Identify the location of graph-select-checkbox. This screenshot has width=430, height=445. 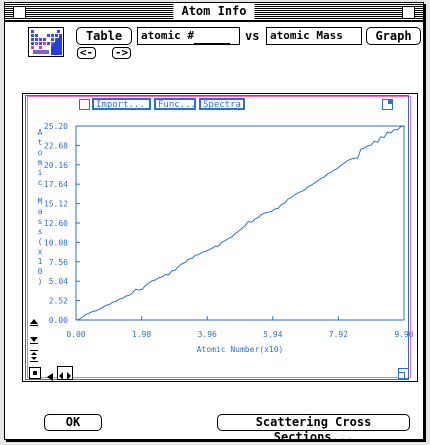
(84, 104).